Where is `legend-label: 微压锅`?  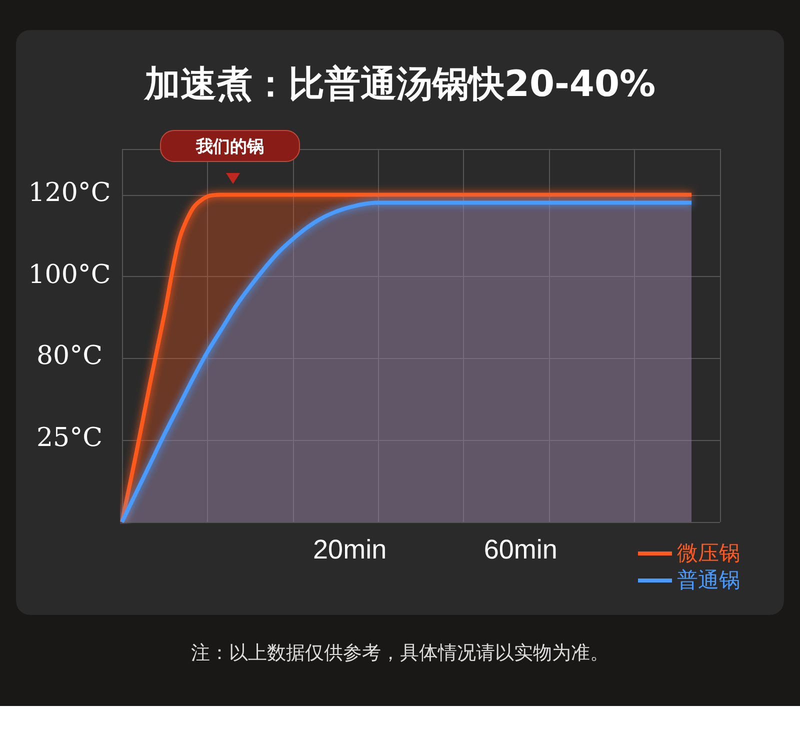 legend-label: 微压锅 is located at coordinates (708, 553).